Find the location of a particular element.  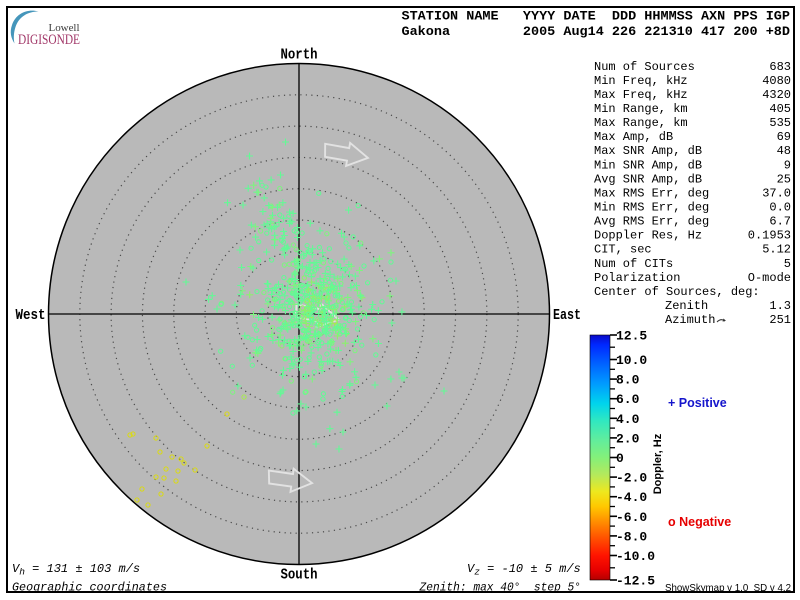

svg-text: Geographic coordinates is located at coordinates (89, 588).